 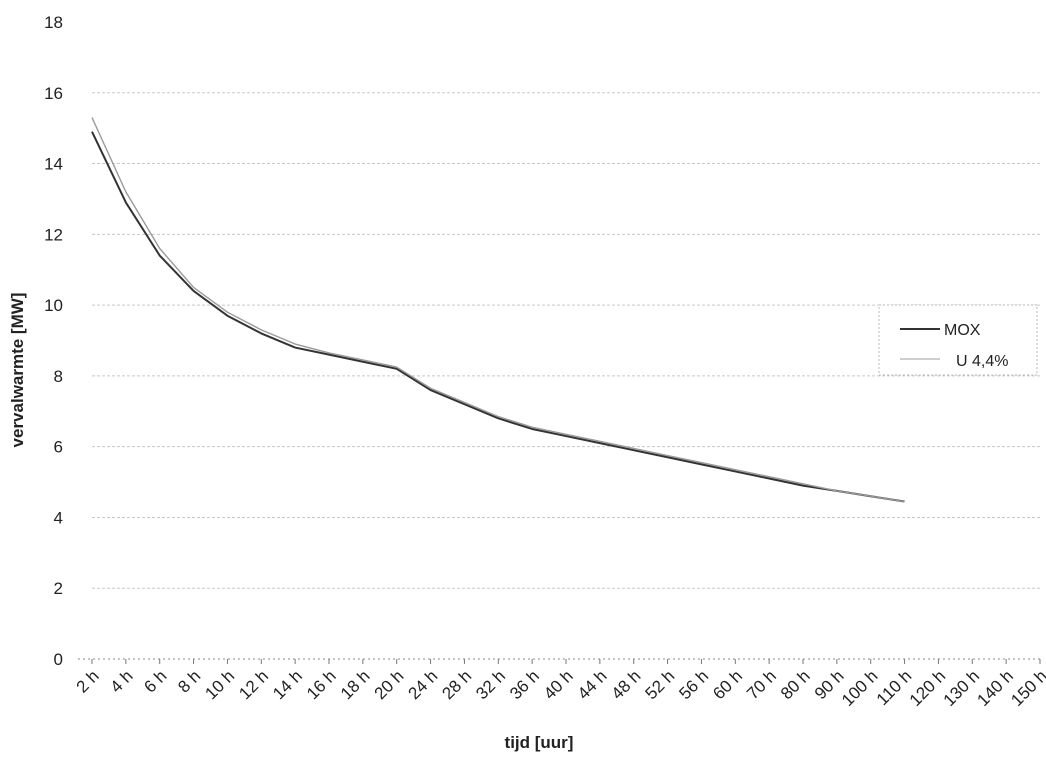 I want to click on x-tick-label: 130 h, so click(x=962, y=688).